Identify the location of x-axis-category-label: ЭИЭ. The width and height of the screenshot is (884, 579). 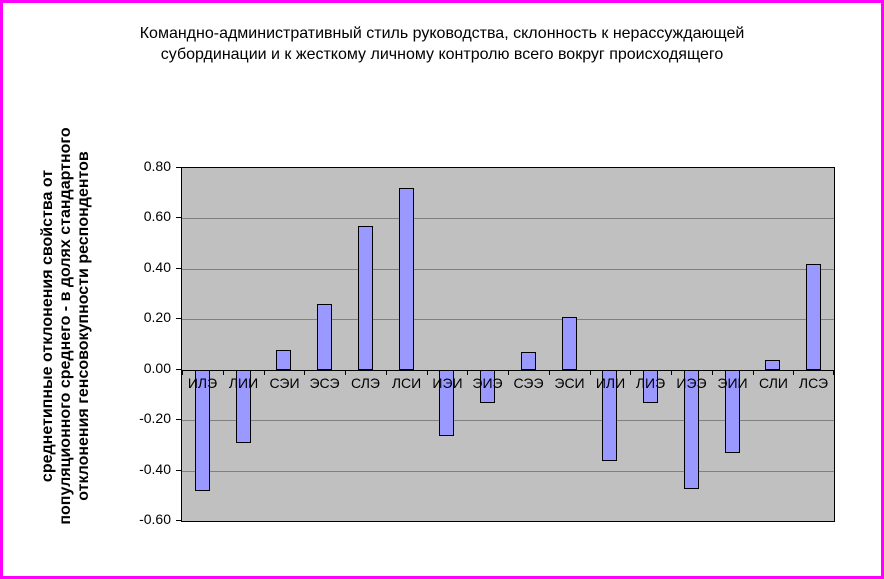
(487, 383).